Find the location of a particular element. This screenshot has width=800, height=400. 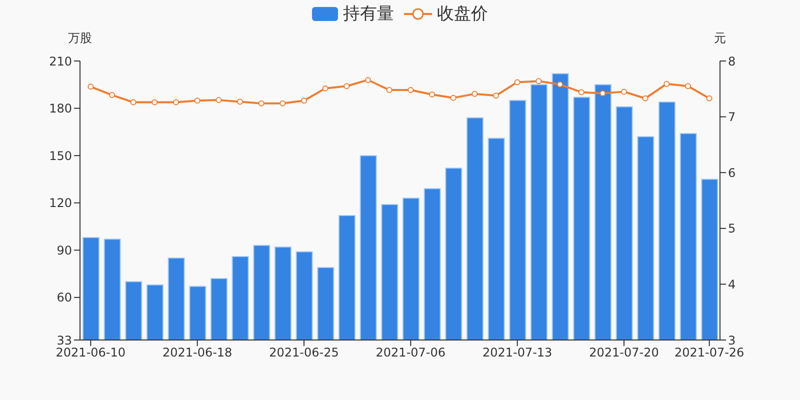

y-tick-label: 210 is located at coordinates (60, 61).